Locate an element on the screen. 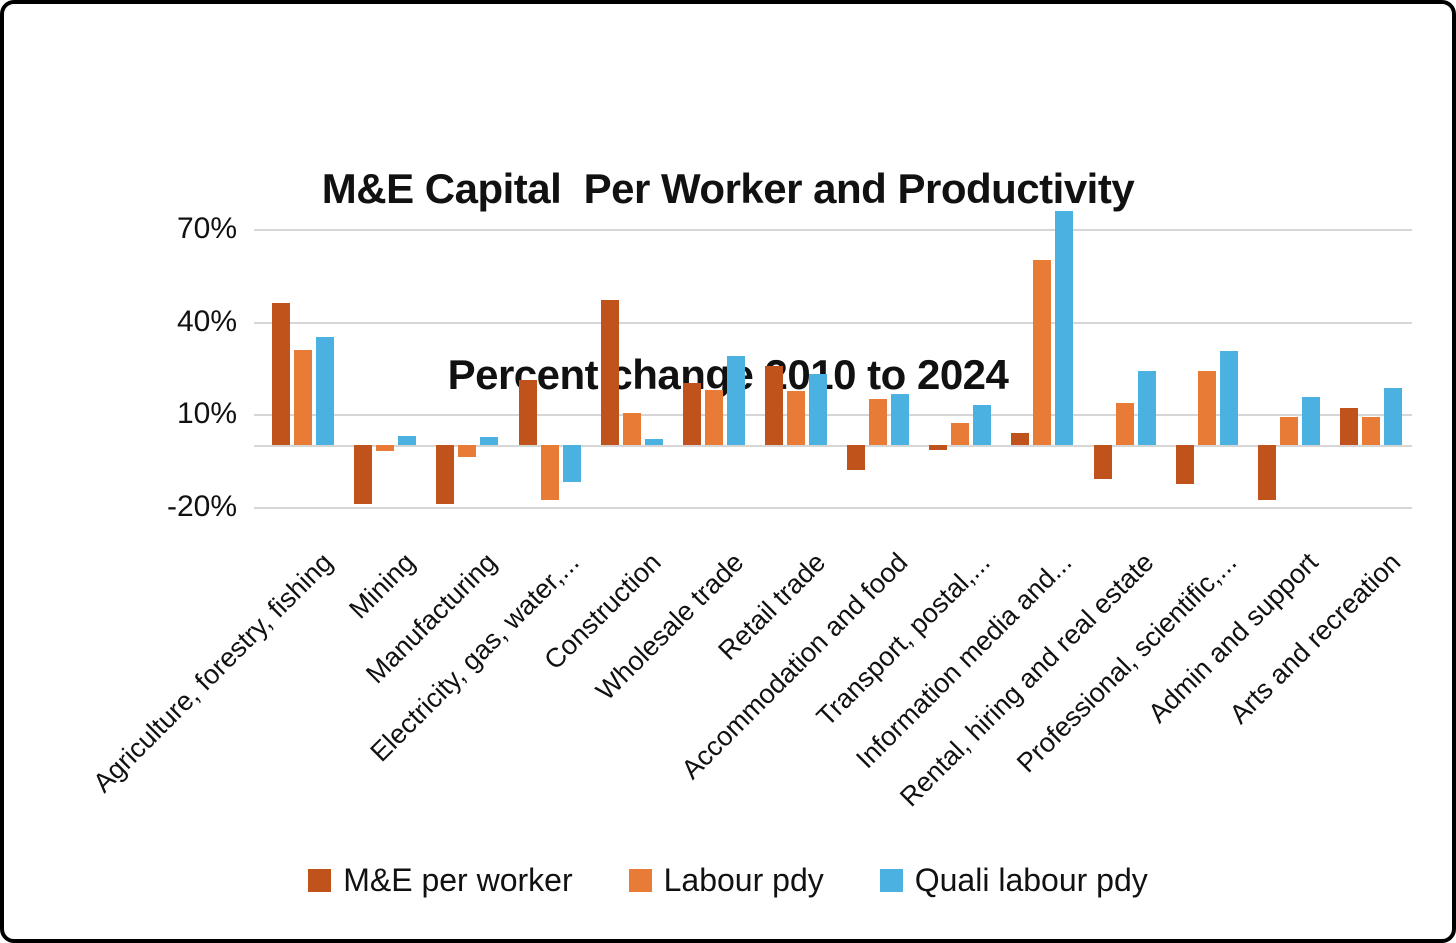 This screenshot has width=1456, height=943. bar-series1-cat4 is located at coordinates (631, 428).